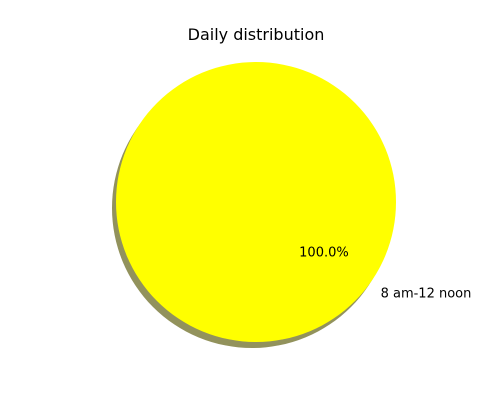 This screenshot has height=404, width=500. Describe the element at coordinates (426, 294) in the screenshot. I see `pie-category-label: 8 am-12 noon` at that location.